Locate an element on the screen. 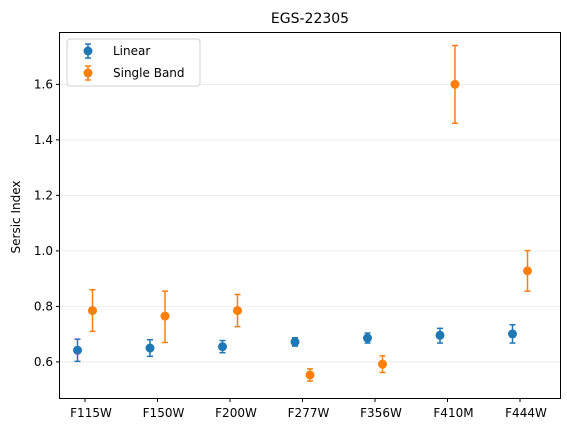  y-axis-label: Sersic Index is located at coordinates (16, 217).